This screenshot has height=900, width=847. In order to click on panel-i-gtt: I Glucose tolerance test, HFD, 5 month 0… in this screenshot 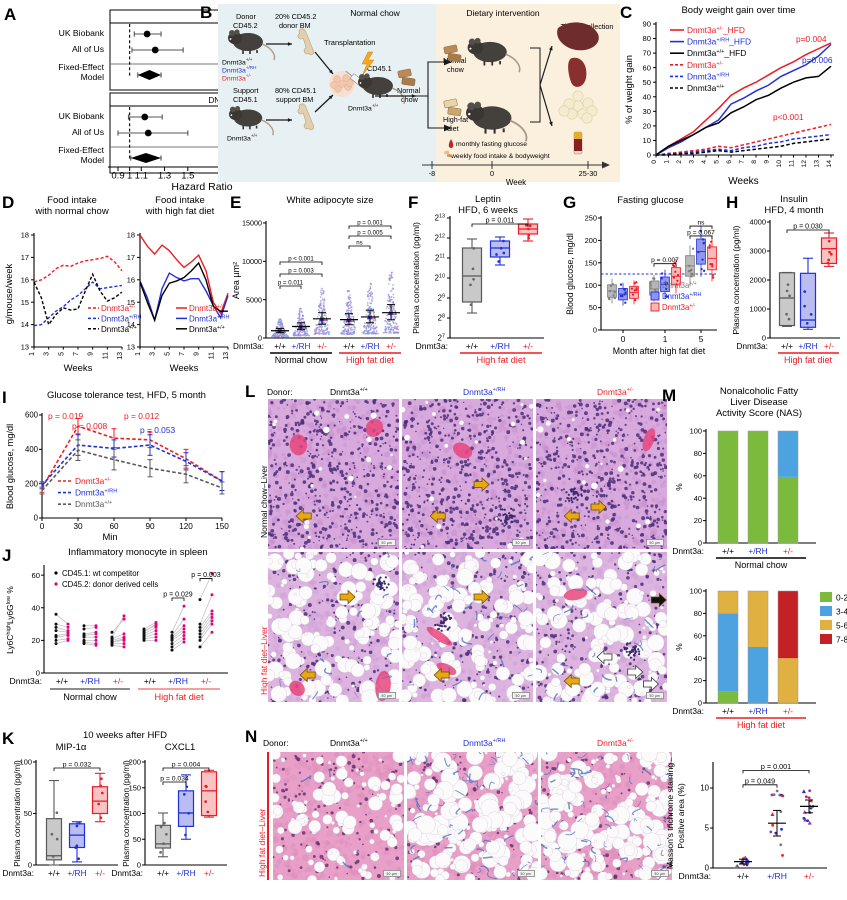, I will do `click(120, 470)`.